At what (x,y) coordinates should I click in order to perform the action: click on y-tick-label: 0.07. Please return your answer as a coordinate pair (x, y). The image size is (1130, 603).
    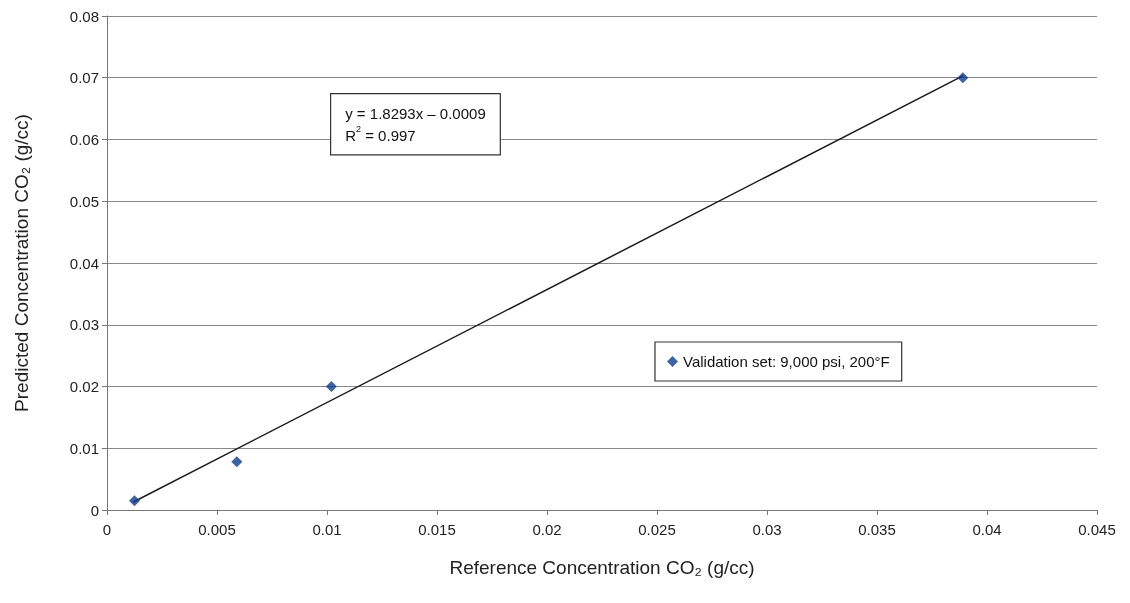
    Looking at the image, I should click on (84, 78).